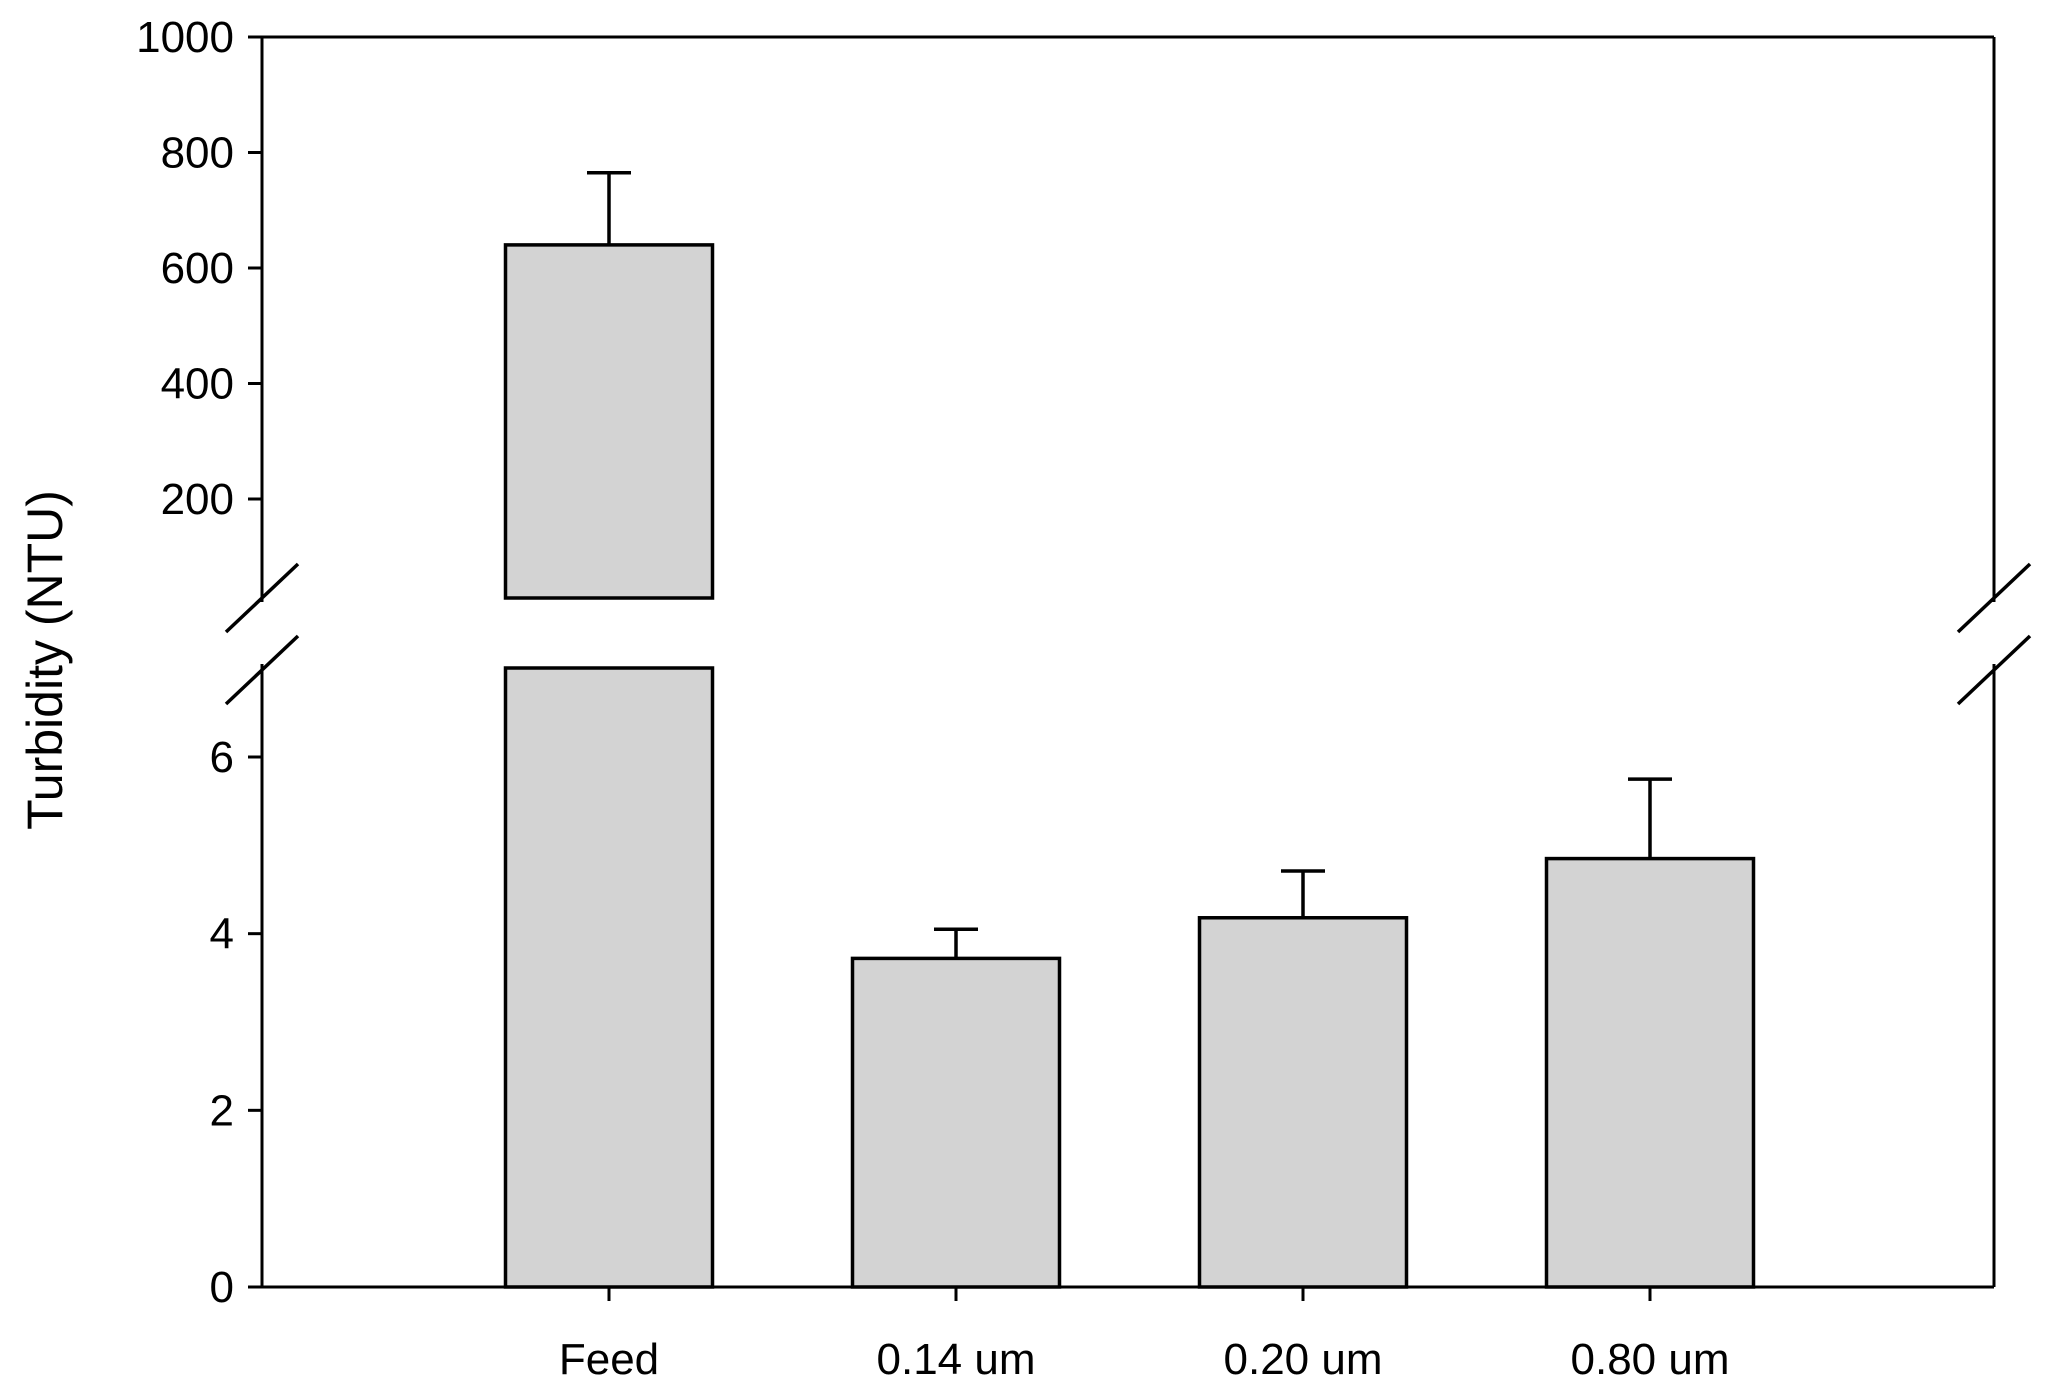  Describe the element at coordinates (956, 1359) in the screenshot. I see `x-tick-label: 0.14 um` at that location.